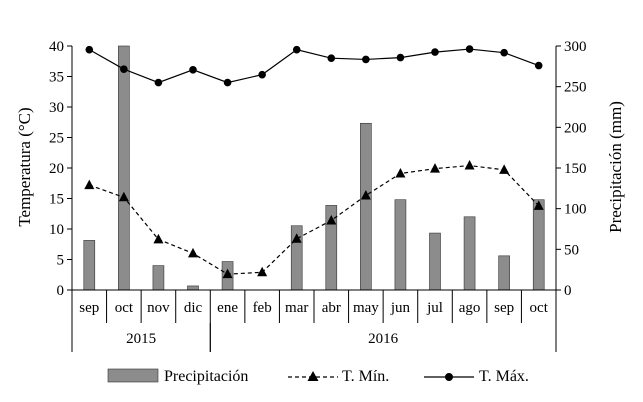 The image size is (643, 402). I want to click on right-axis-title: Precipitación (mm), so click(615, 167).